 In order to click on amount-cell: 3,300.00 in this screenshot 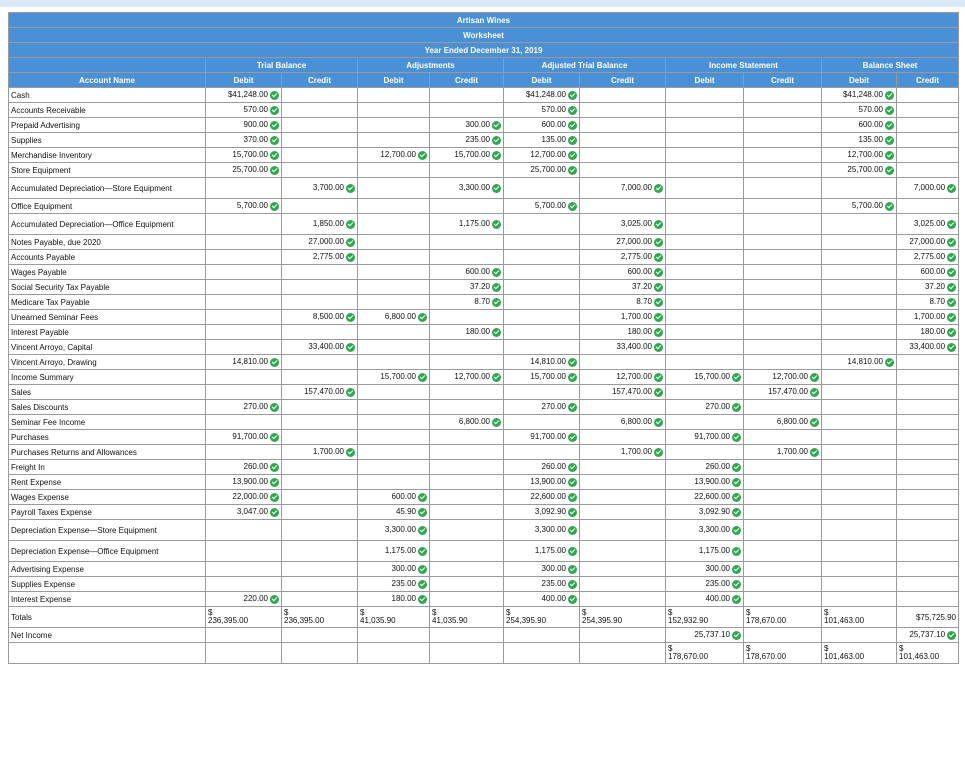, I will do `click(541, 530)`.